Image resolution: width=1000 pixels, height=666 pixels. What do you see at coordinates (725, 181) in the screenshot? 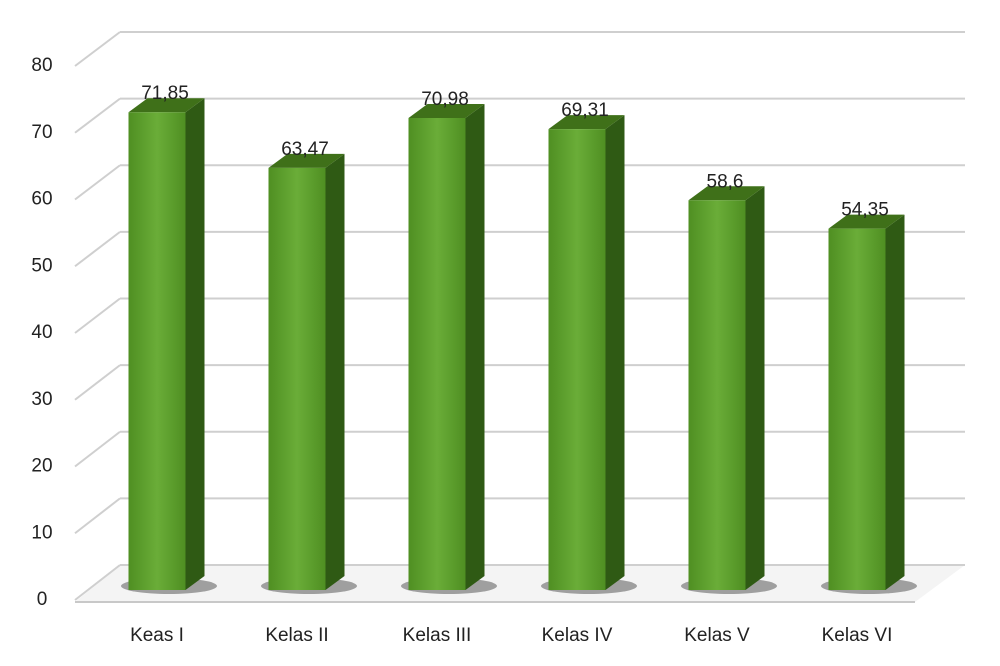
I see `value-label: 58,6` at bounding box center [725, 181].